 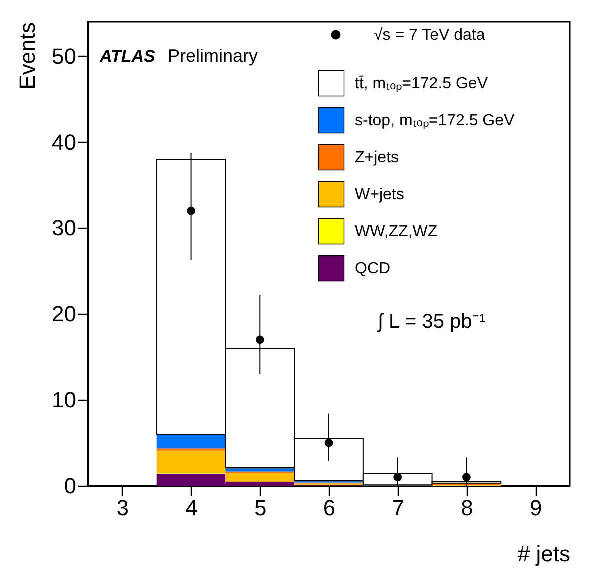 What do you see at coordinates (64, 228) in the screenshot?
I see `y-tick-label: 30` at bounding box center [64, 228].